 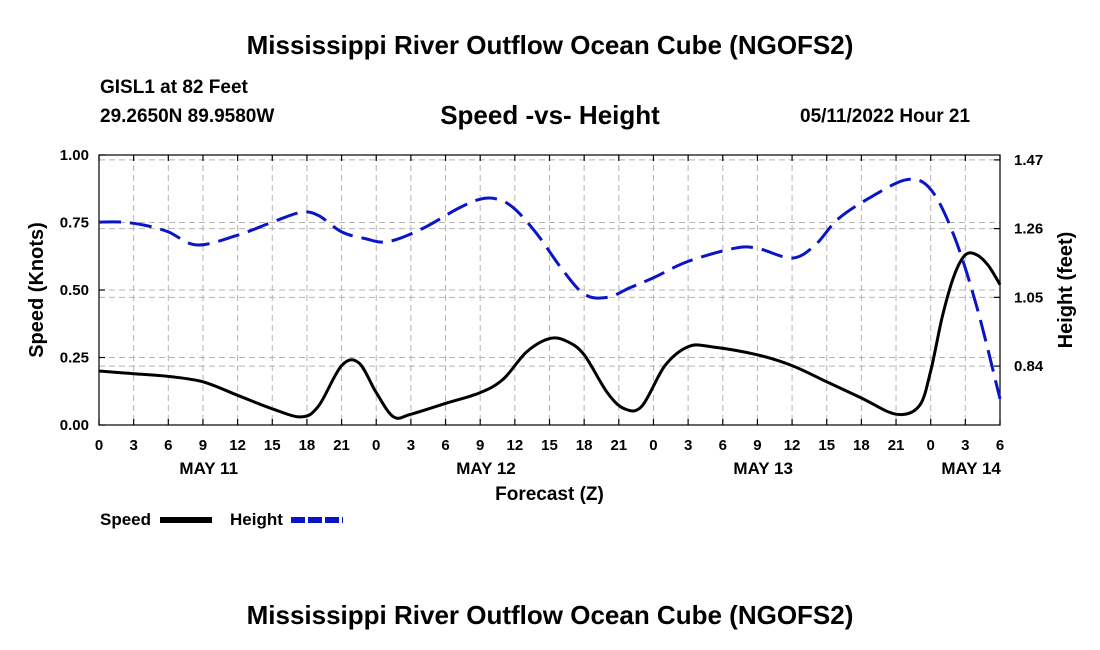 What do you see at coordinates (208, 468) in the screenshot?
I see `date-label: MAY 11` at bounding box center [208, 468].